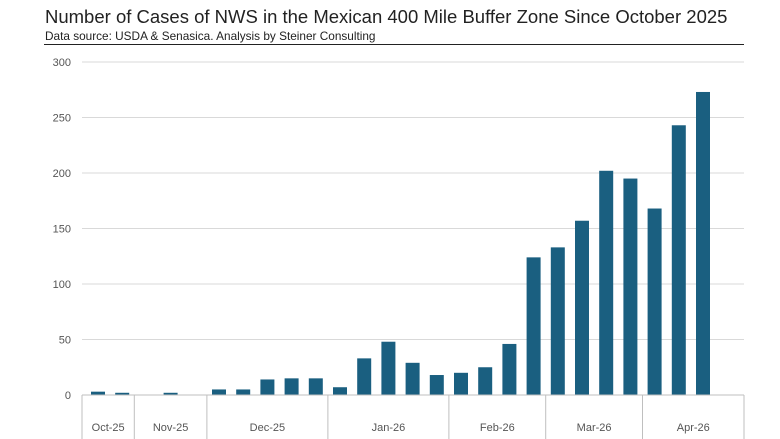 This screenshot has width=780, height=439. I want to click on x-tick-label: Jan-26, so click(389, 428).